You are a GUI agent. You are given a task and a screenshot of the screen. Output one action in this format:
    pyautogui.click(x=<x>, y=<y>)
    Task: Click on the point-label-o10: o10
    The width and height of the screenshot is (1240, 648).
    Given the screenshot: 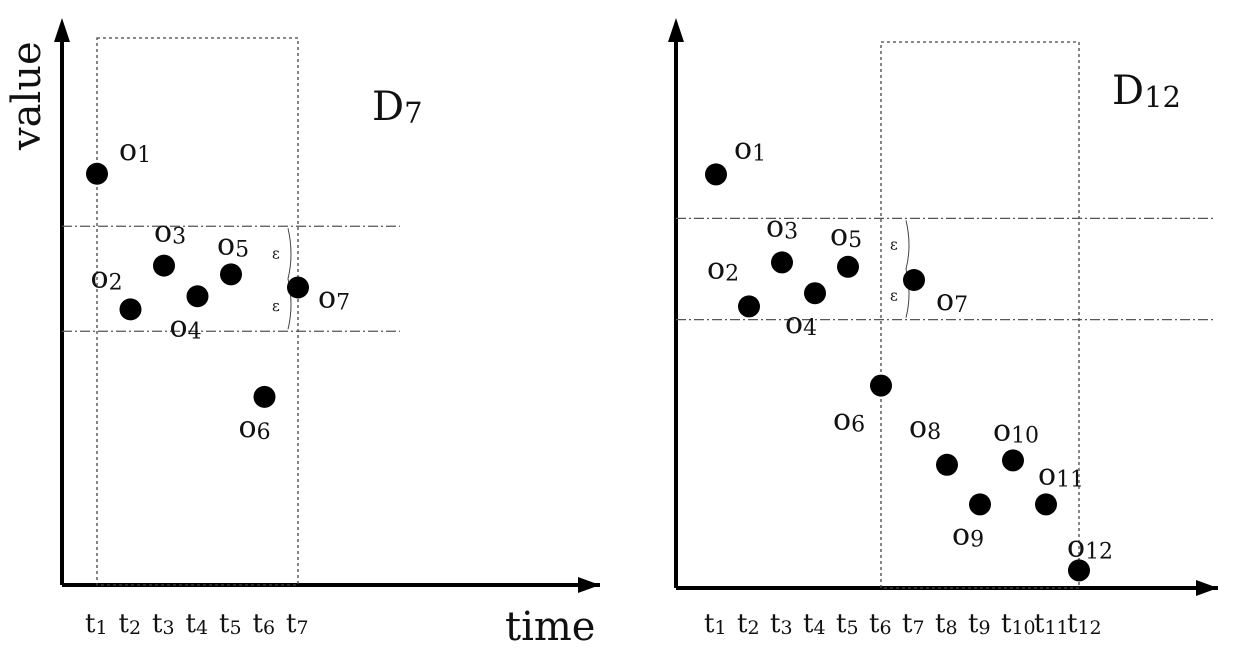 What is the action you would take?
    pyautogui.click(x=1016, y=430)
    